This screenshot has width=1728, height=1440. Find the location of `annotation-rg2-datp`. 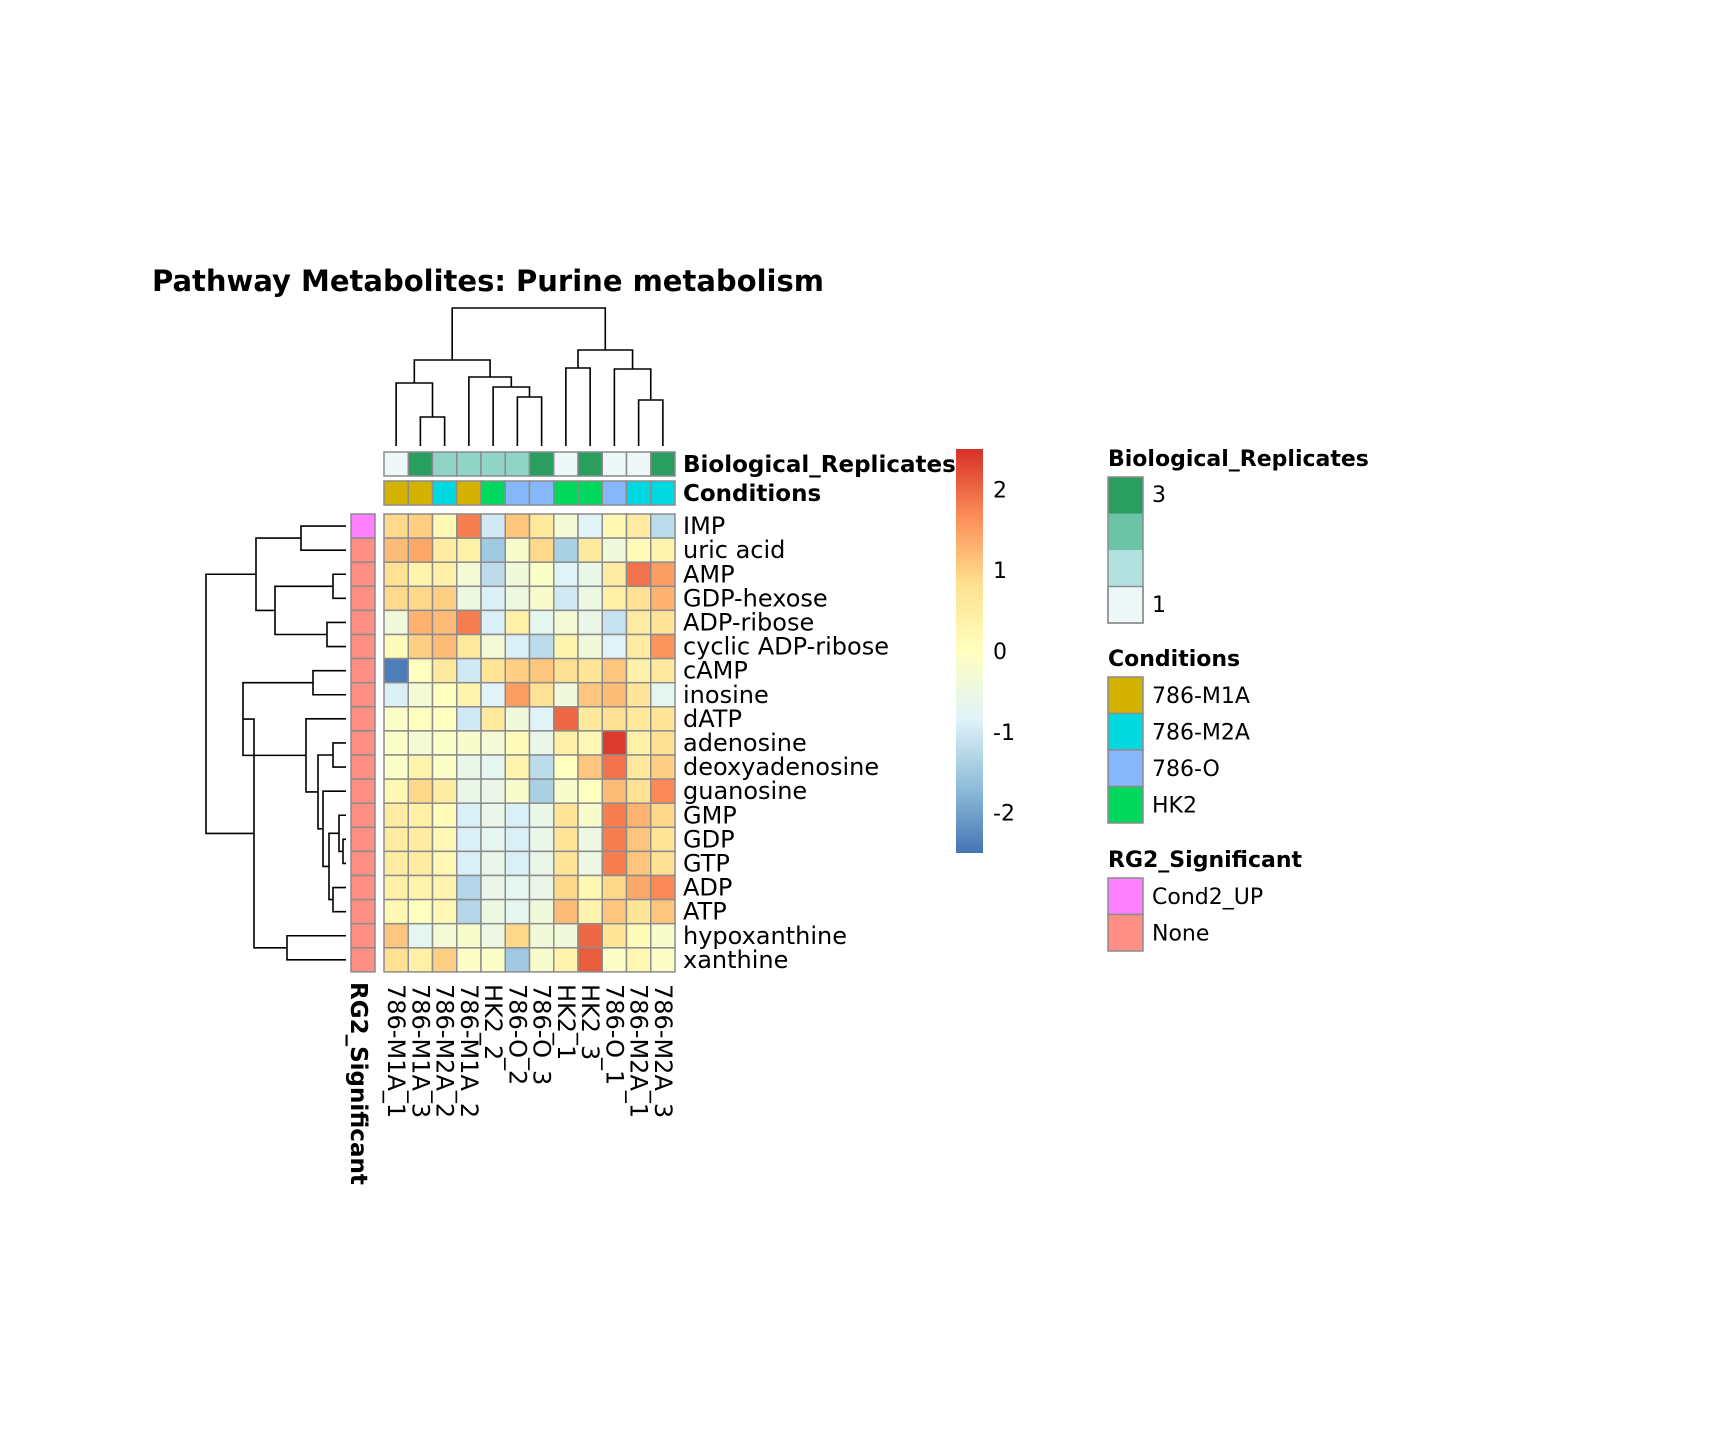

annotation-rg2-datp is located at coordinates (363, 719).